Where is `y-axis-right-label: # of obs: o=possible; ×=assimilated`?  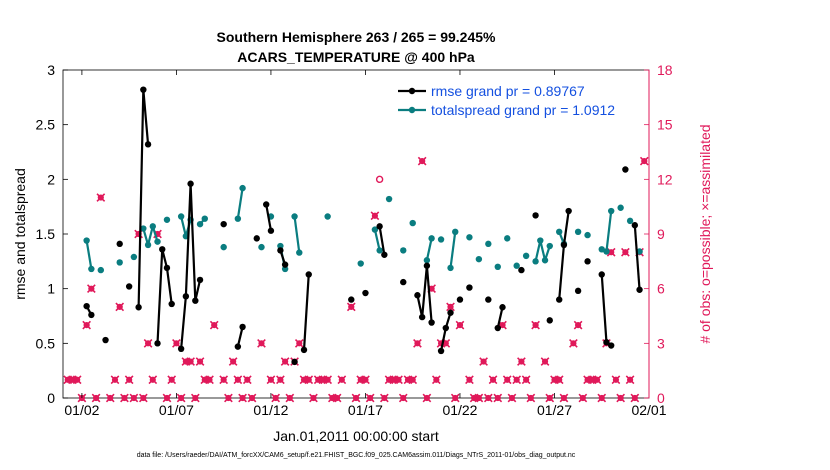
y-axis-right-label: # of obs: o=possible; ×=assimilated is located at coordinates (705, 233).